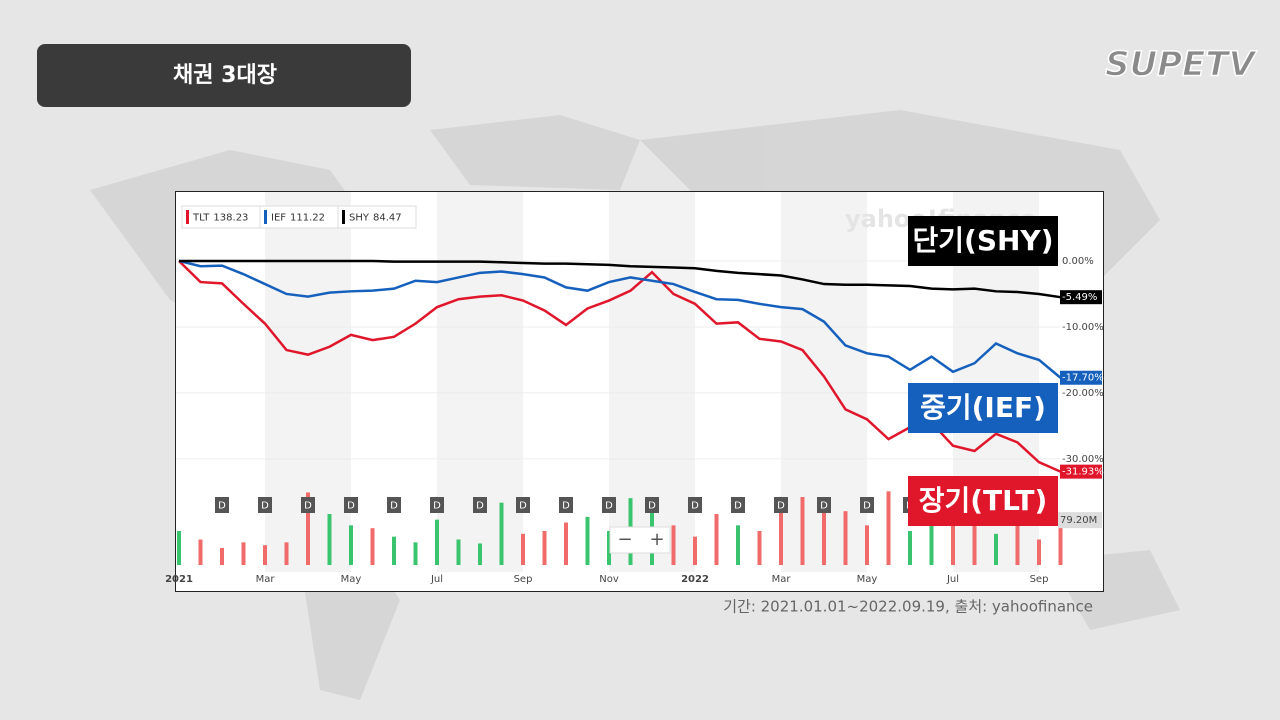 This screenshot has height=720, width=1280. I want to click on annotation: 단기(SHY), so click(983, 240).